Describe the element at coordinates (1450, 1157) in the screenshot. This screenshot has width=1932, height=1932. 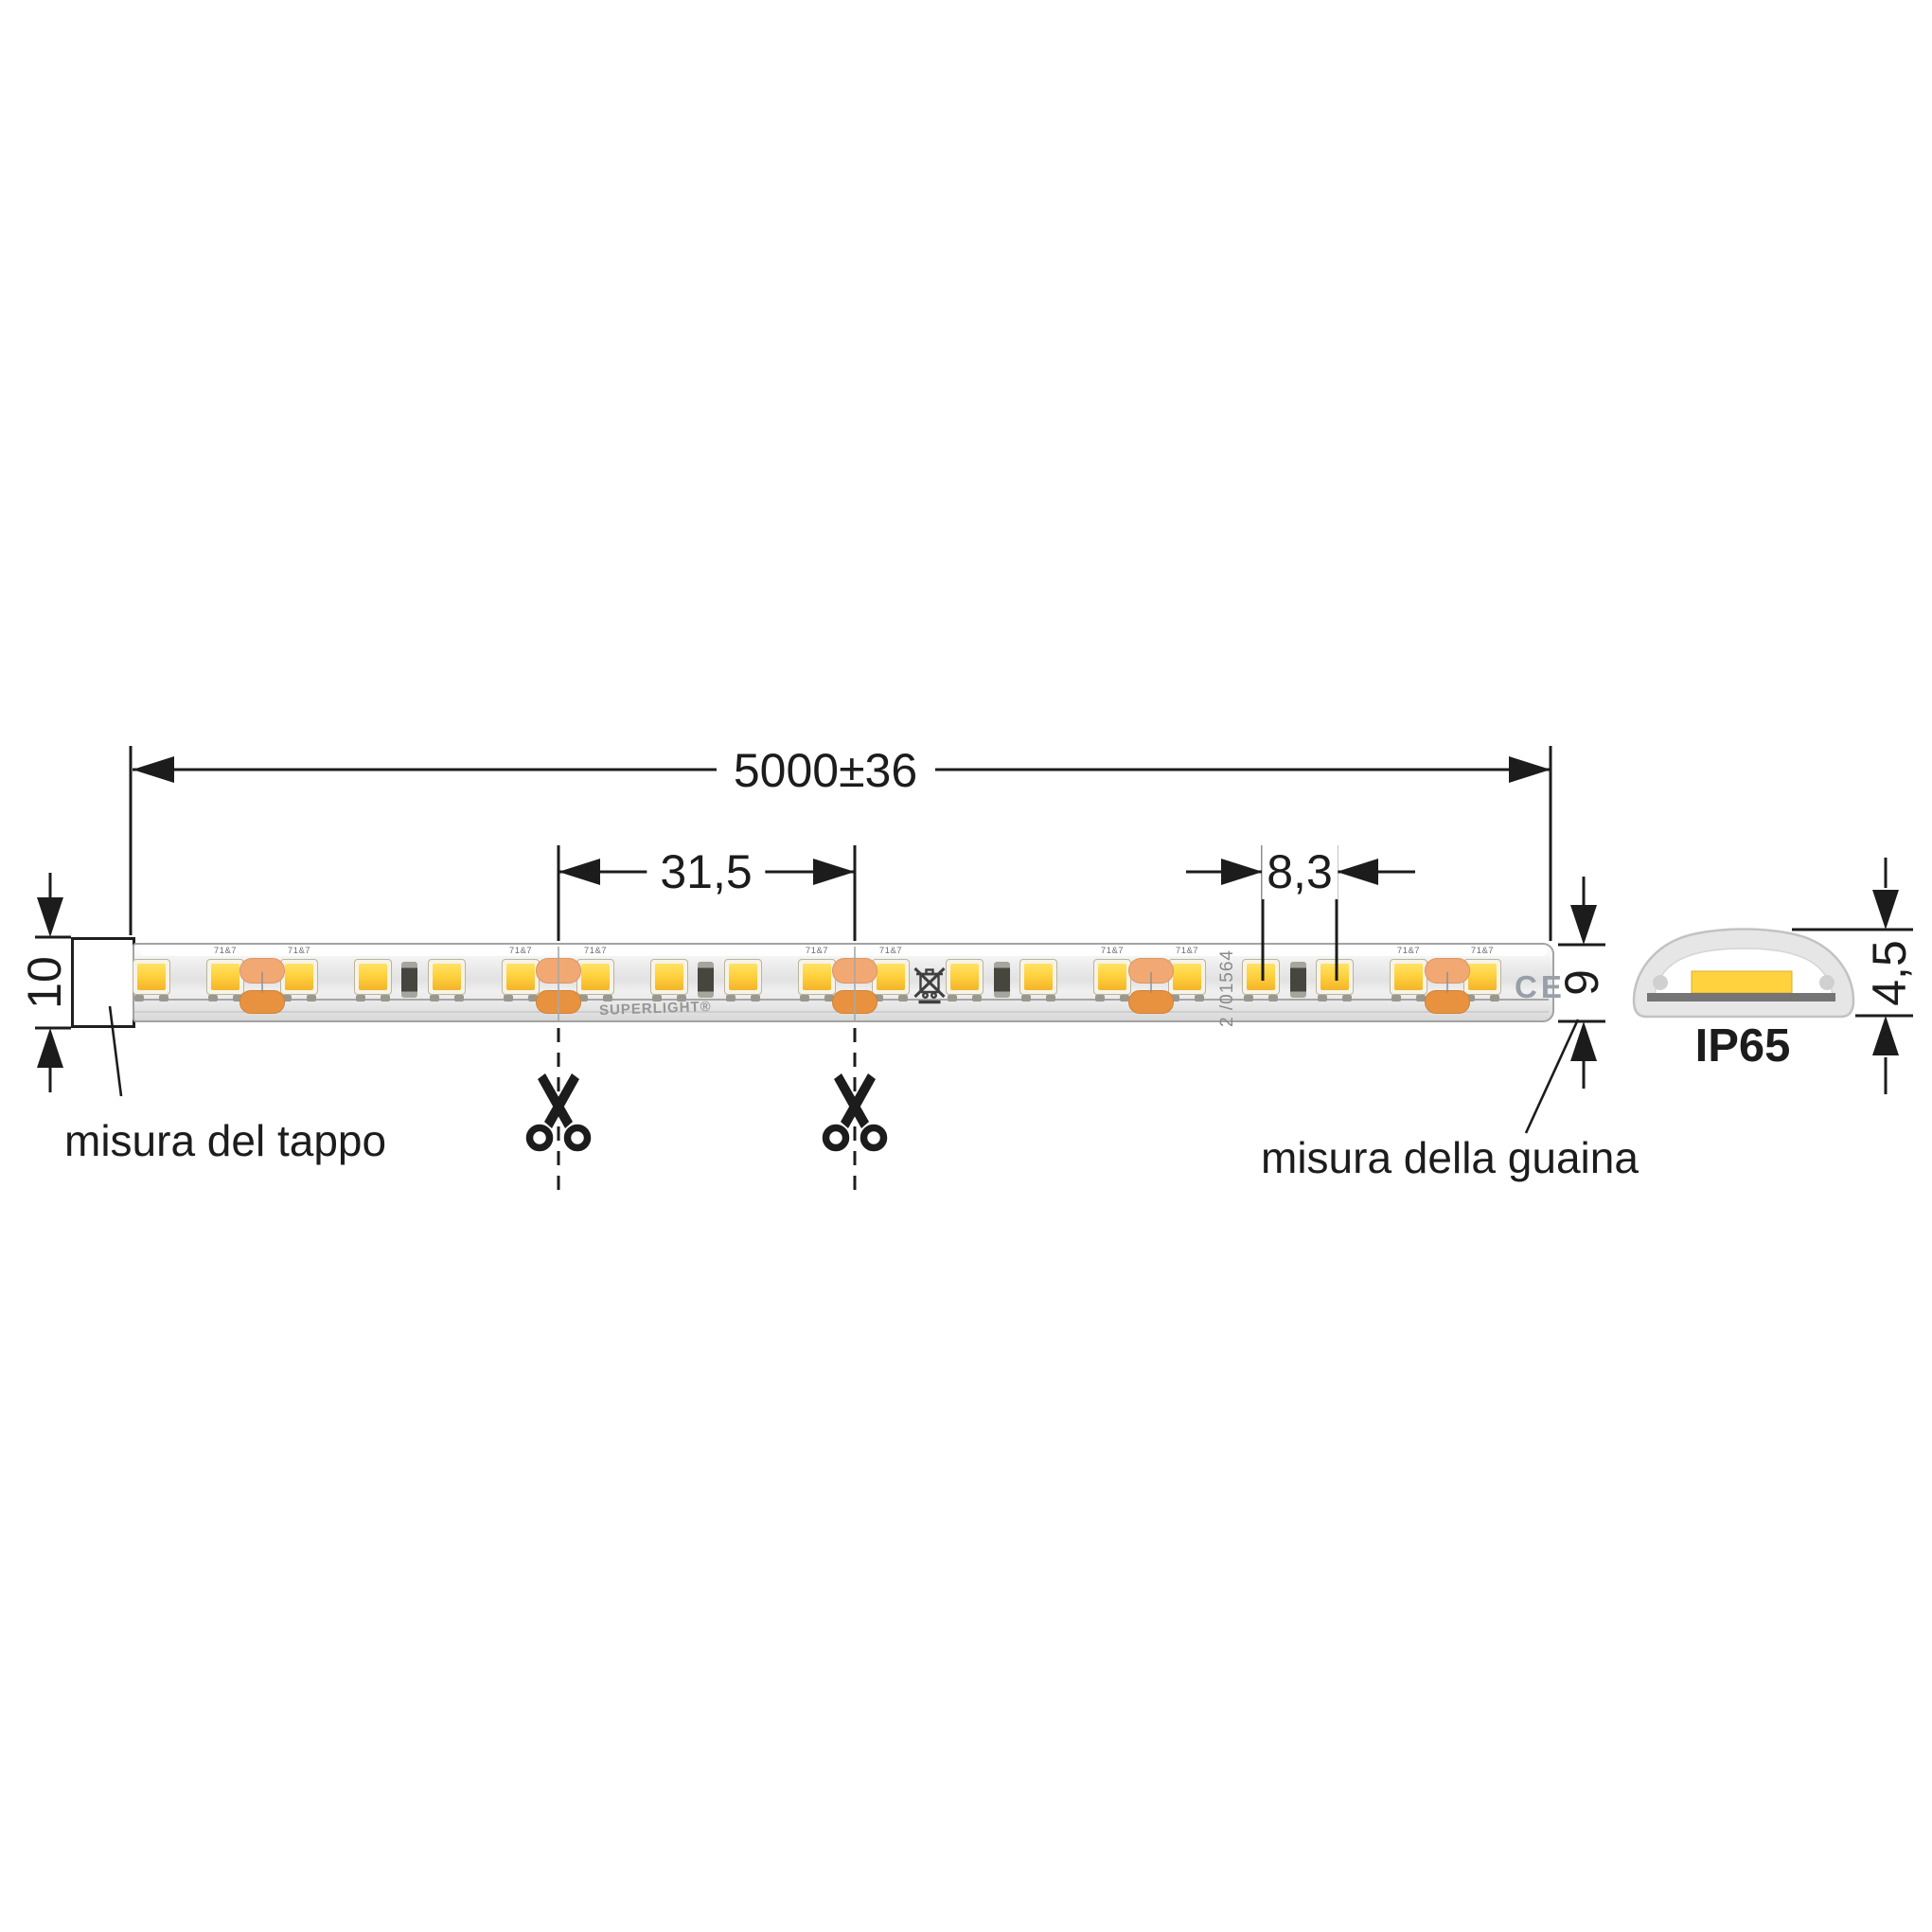
I see `sheath-note: misura della guaina` at that location.